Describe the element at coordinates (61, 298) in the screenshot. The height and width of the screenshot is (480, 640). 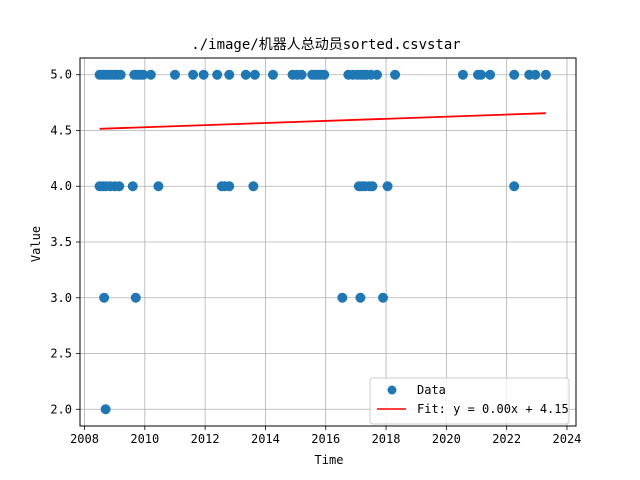
I see `y-tick-label: 3.0` at that location.